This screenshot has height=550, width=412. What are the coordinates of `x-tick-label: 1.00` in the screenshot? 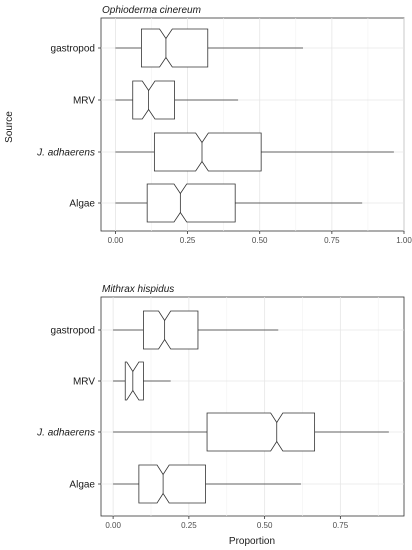 It's located at (404, 240).